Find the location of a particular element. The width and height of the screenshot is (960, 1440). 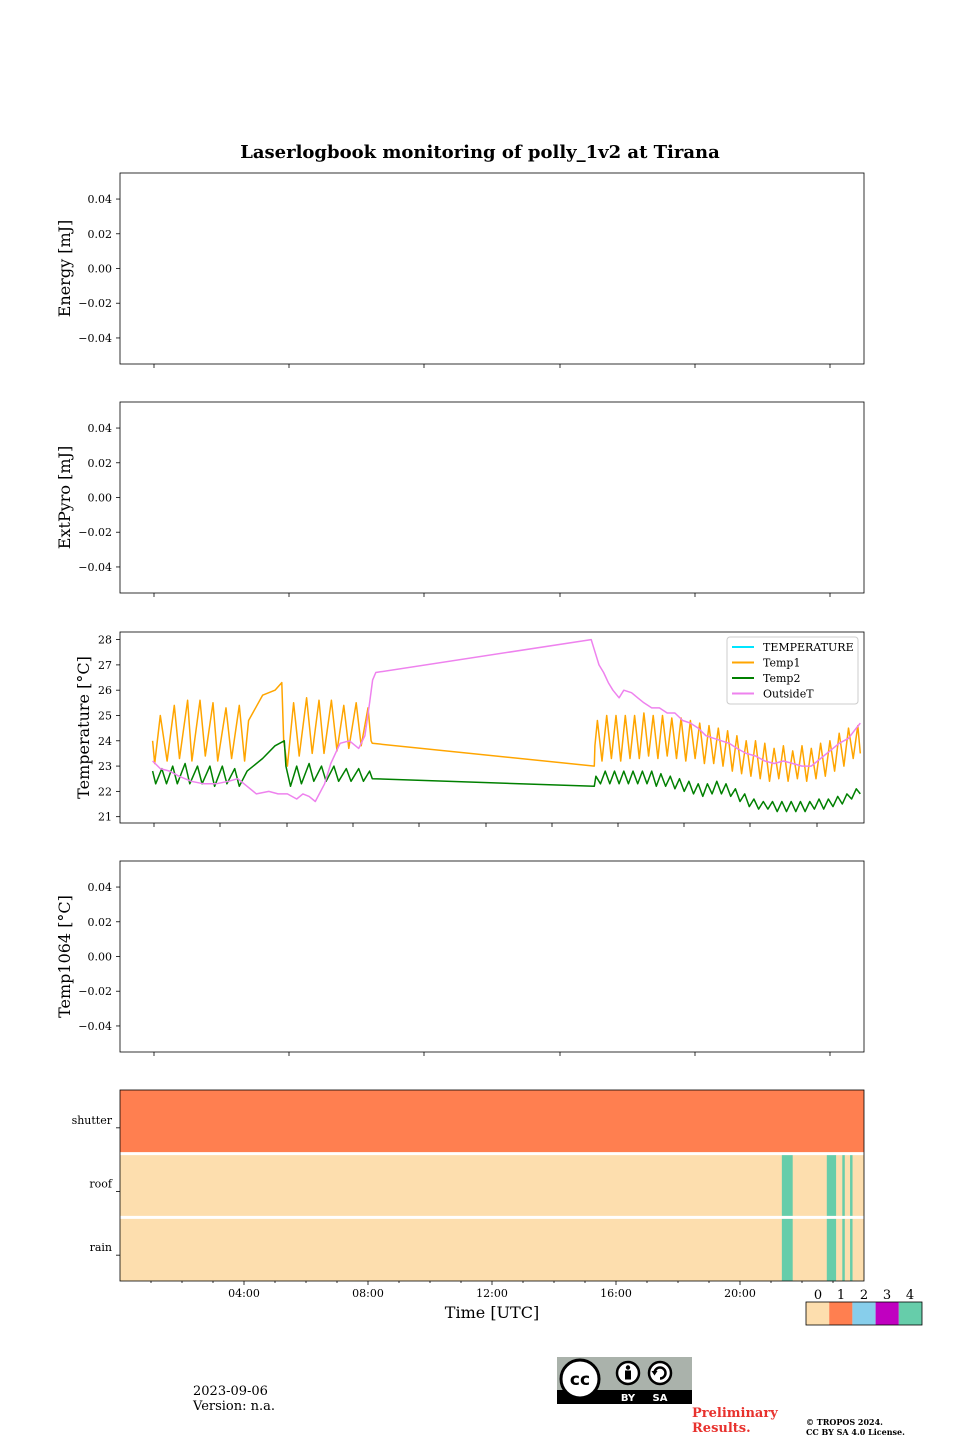

status-row-rain is located at coordinates (492, 1249).